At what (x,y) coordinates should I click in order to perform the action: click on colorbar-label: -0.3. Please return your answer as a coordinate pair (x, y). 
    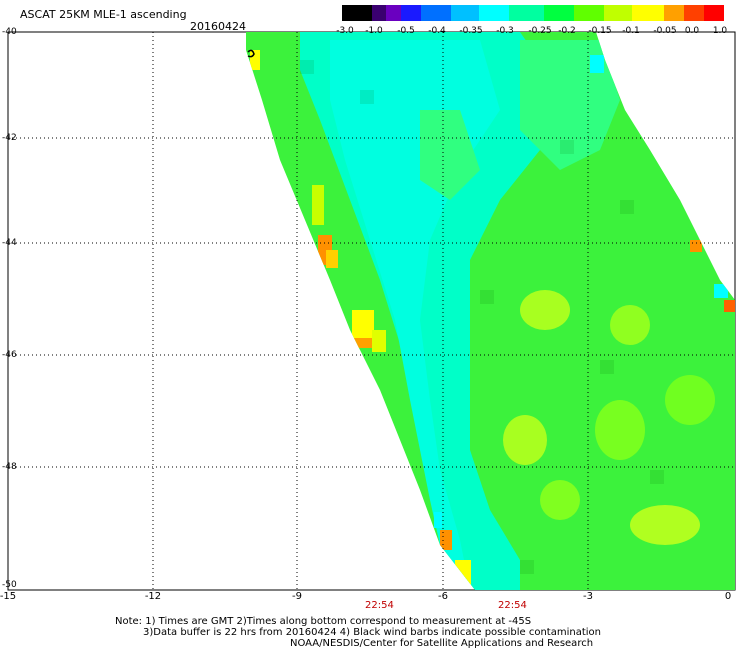
    Looking at the image, I should click on (505, 31).